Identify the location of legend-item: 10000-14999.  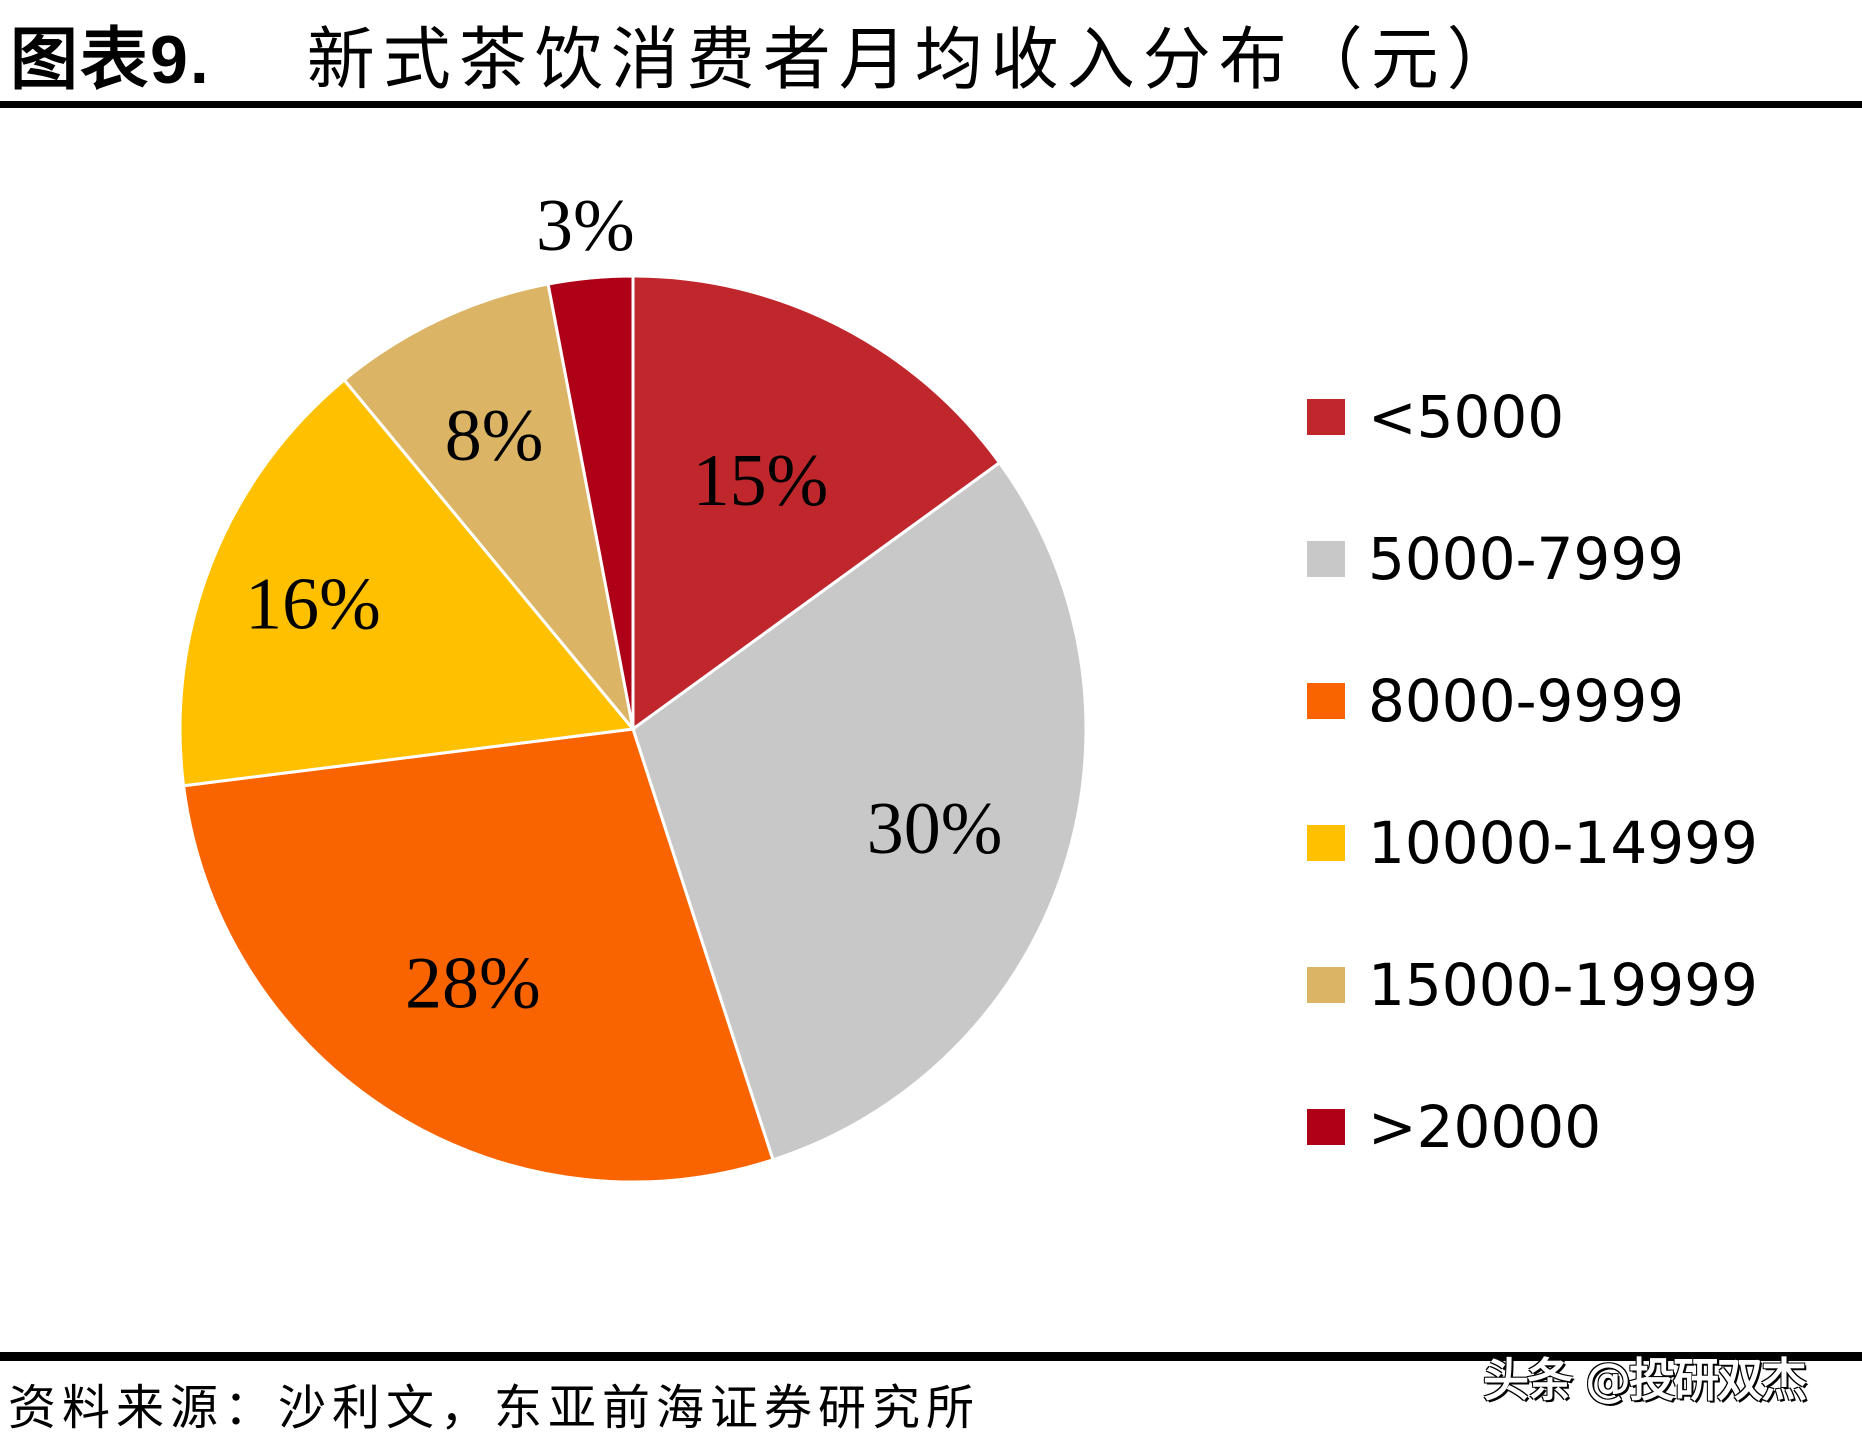
(1532, 843).